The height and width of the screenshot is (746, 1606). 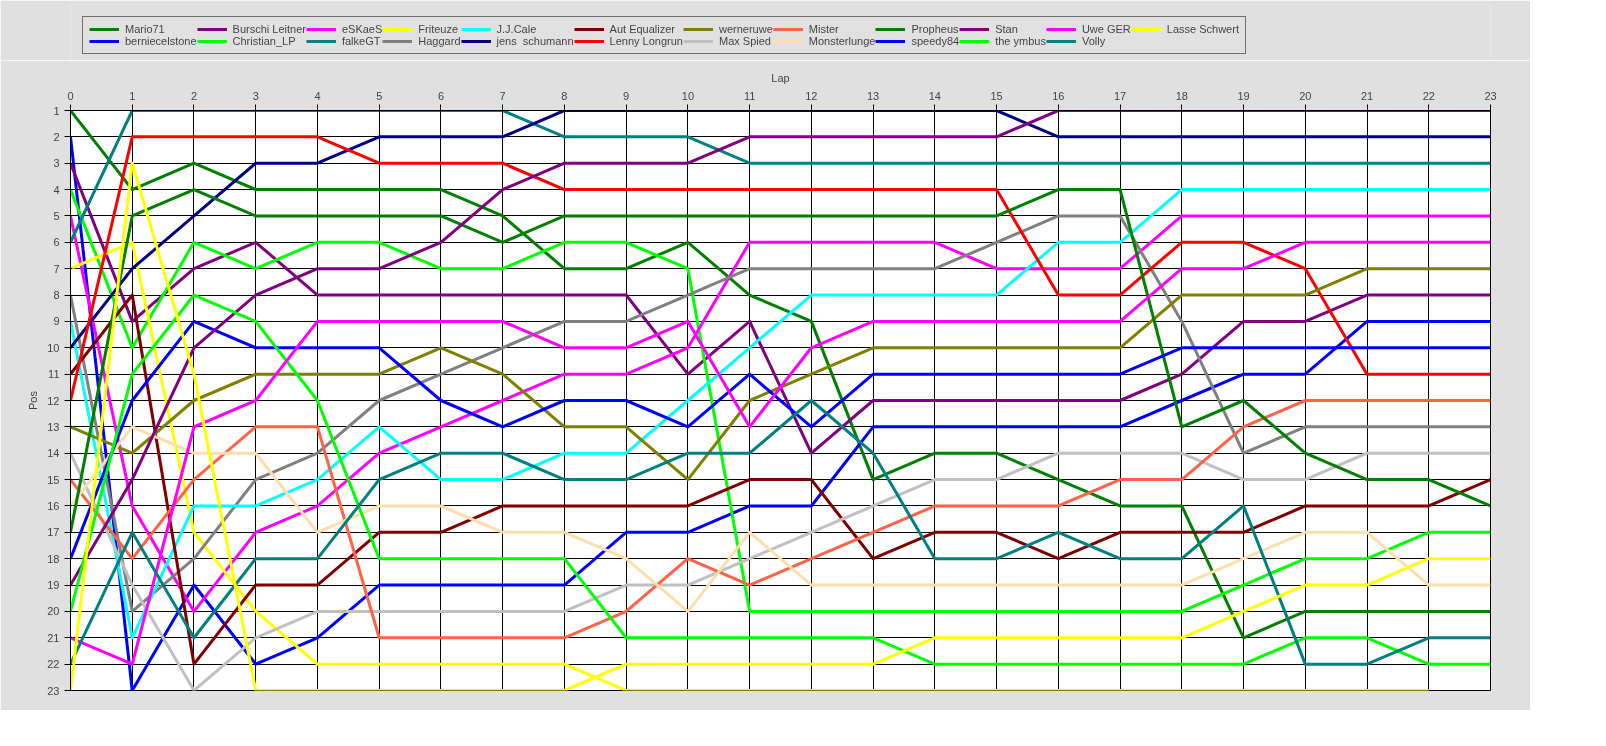 What do you see at coordinates (145, 29) in the screenshot?
I see `legend-label: Mario71` at bounding box center [145, 29].